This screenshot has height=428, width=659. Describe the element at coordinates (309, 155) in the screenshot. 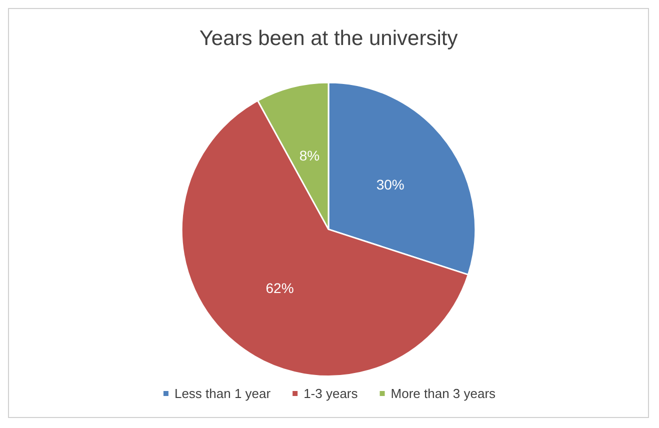

I see `data-label: 8%` at that location.